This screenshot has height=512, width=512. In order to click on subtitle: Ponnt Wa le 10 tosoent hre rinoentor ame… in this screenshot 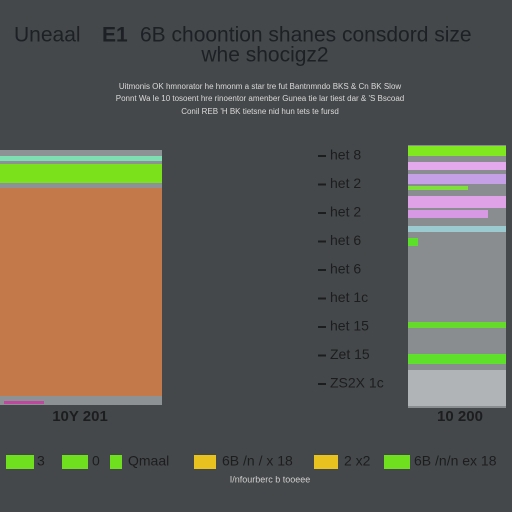, I will do `click(260, 98)`.